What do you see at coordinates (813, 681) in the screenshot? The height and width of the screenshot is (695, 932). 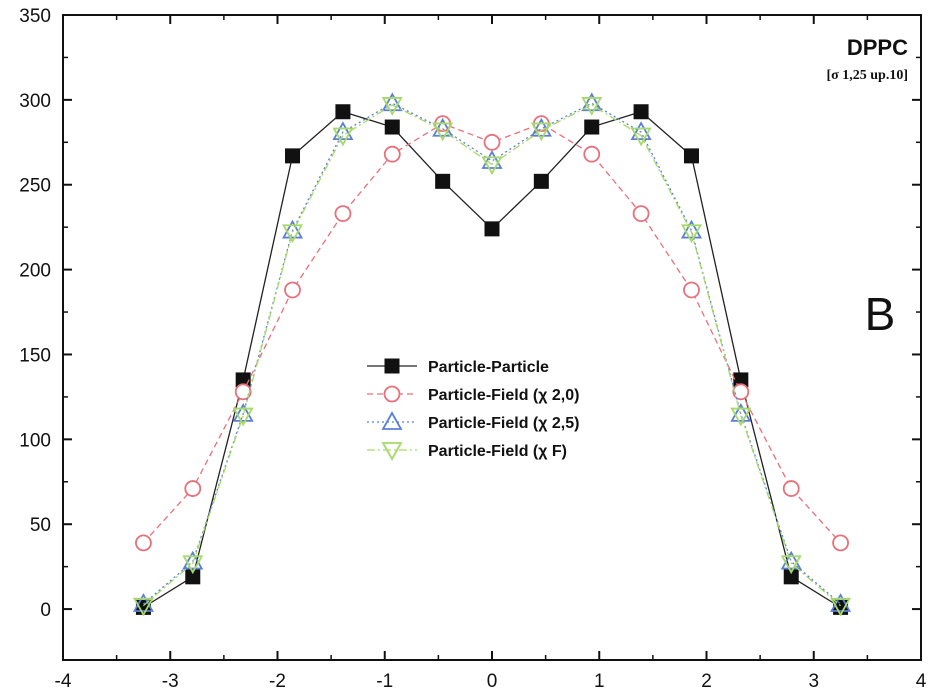 I see `x-tick-label: 3` at bounding box center [813, 681].